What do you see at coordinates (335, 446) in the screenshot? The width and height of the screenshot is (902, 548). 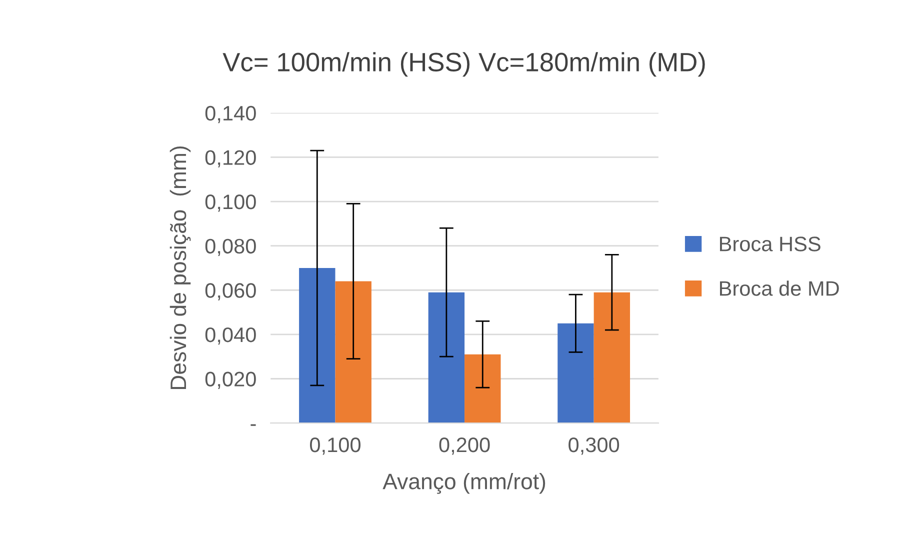 I see `x-tick-label: 0,100` at bounding box center [335, 446].